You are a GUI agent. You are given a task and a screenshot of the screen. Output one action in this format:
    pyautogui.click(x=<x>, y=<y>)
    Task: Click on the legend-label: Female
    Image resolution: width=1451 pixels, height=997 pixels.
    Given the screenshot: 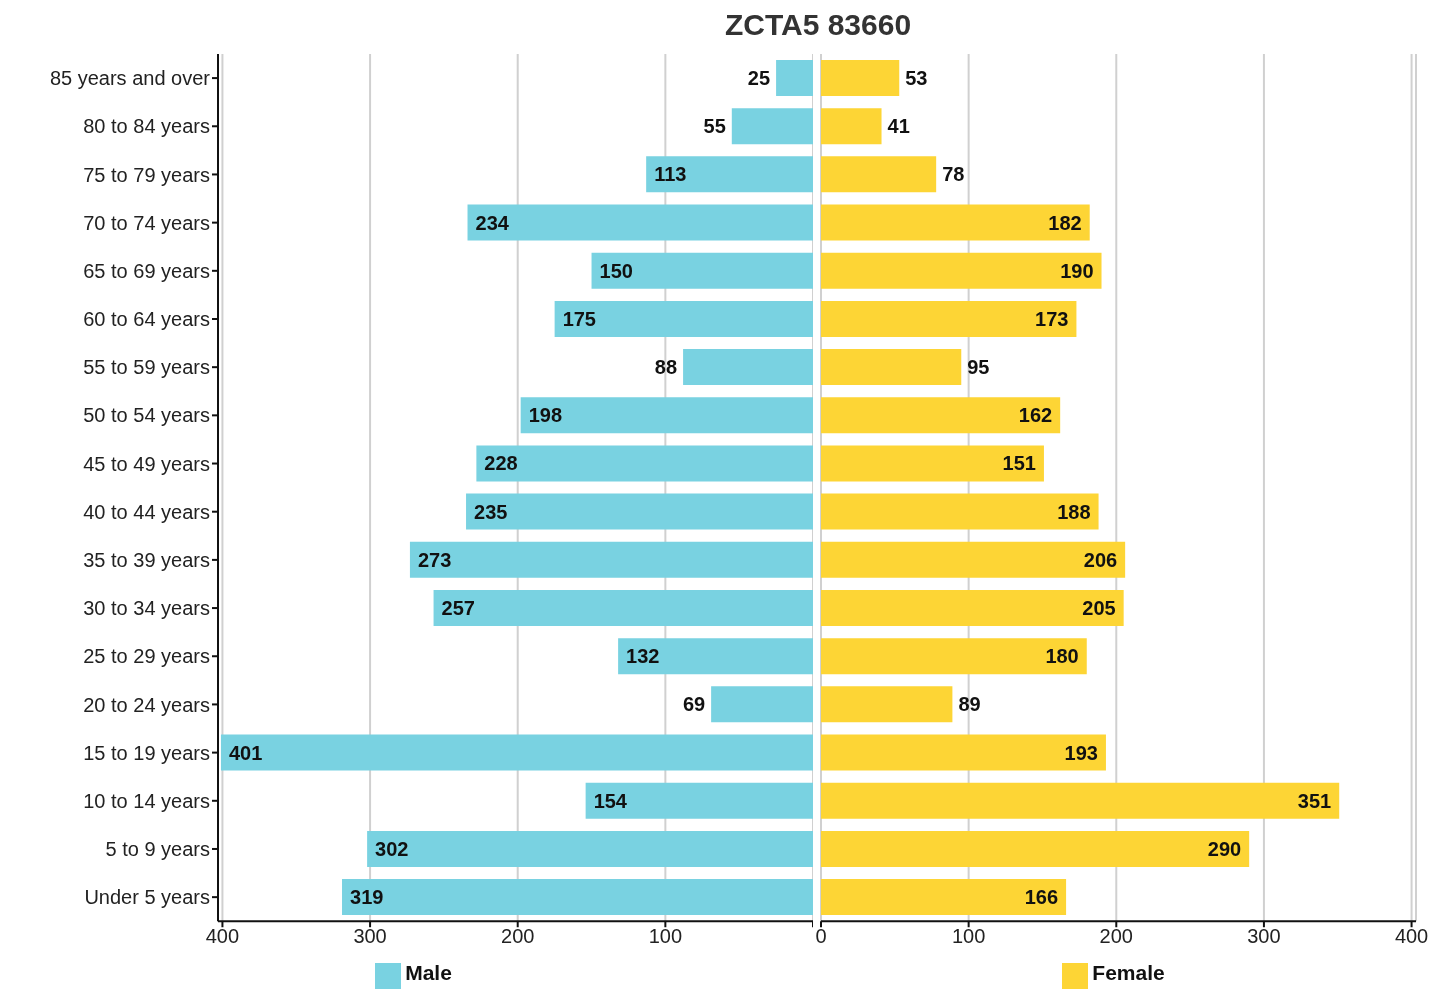 What is the action you would take?
    pyautogui.click(x=1128, y=973)
    